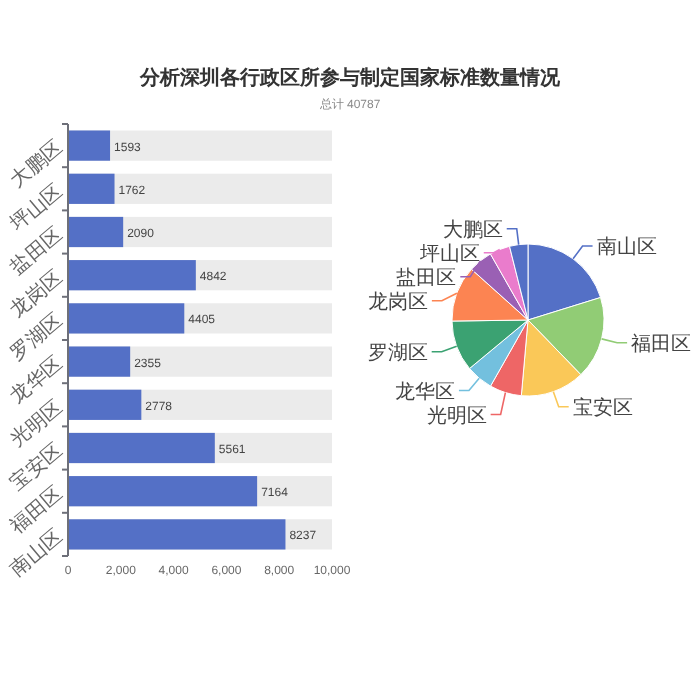  Describe the element at coordinates (661, 343) in the screenshot. I see `slice-label: 福田区` at that location.